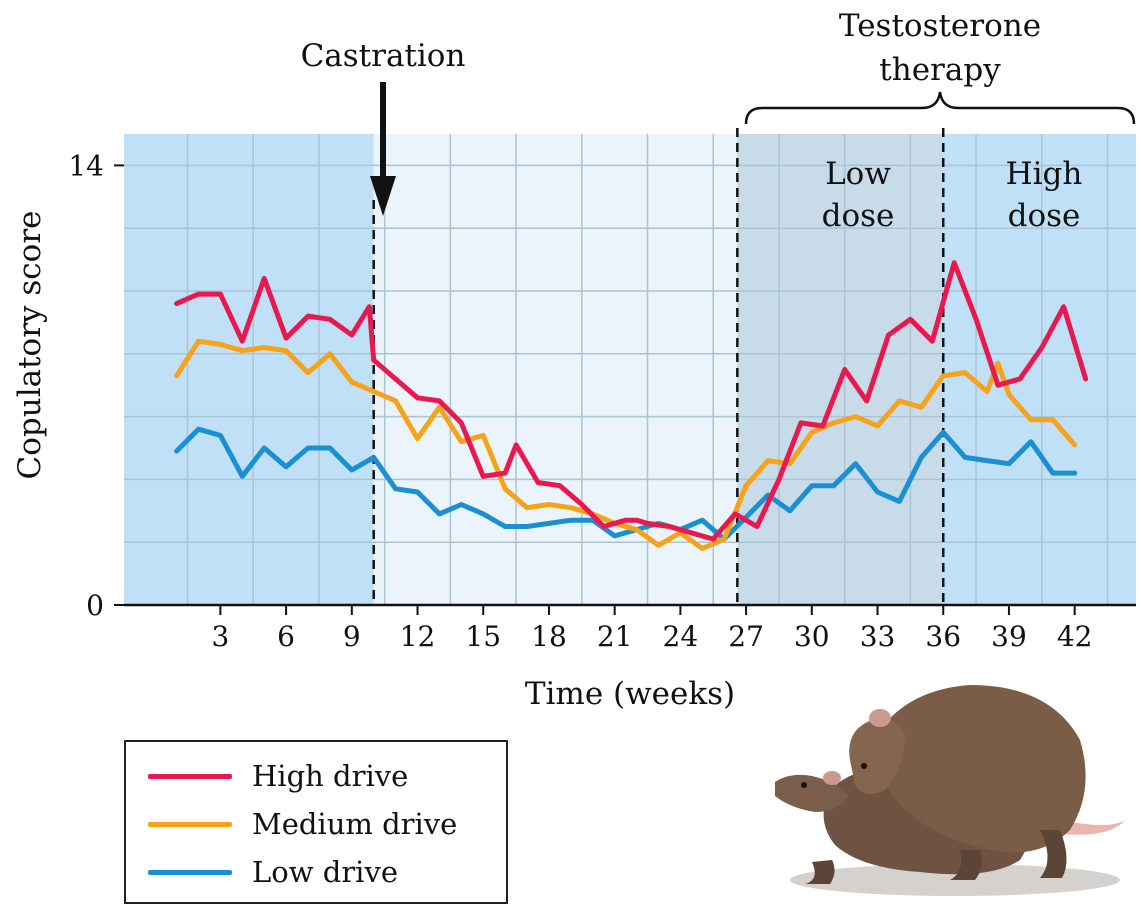 This screenshot has width=1141, height=912. I want to click on x-tick-label: 24, so click(681, 636).